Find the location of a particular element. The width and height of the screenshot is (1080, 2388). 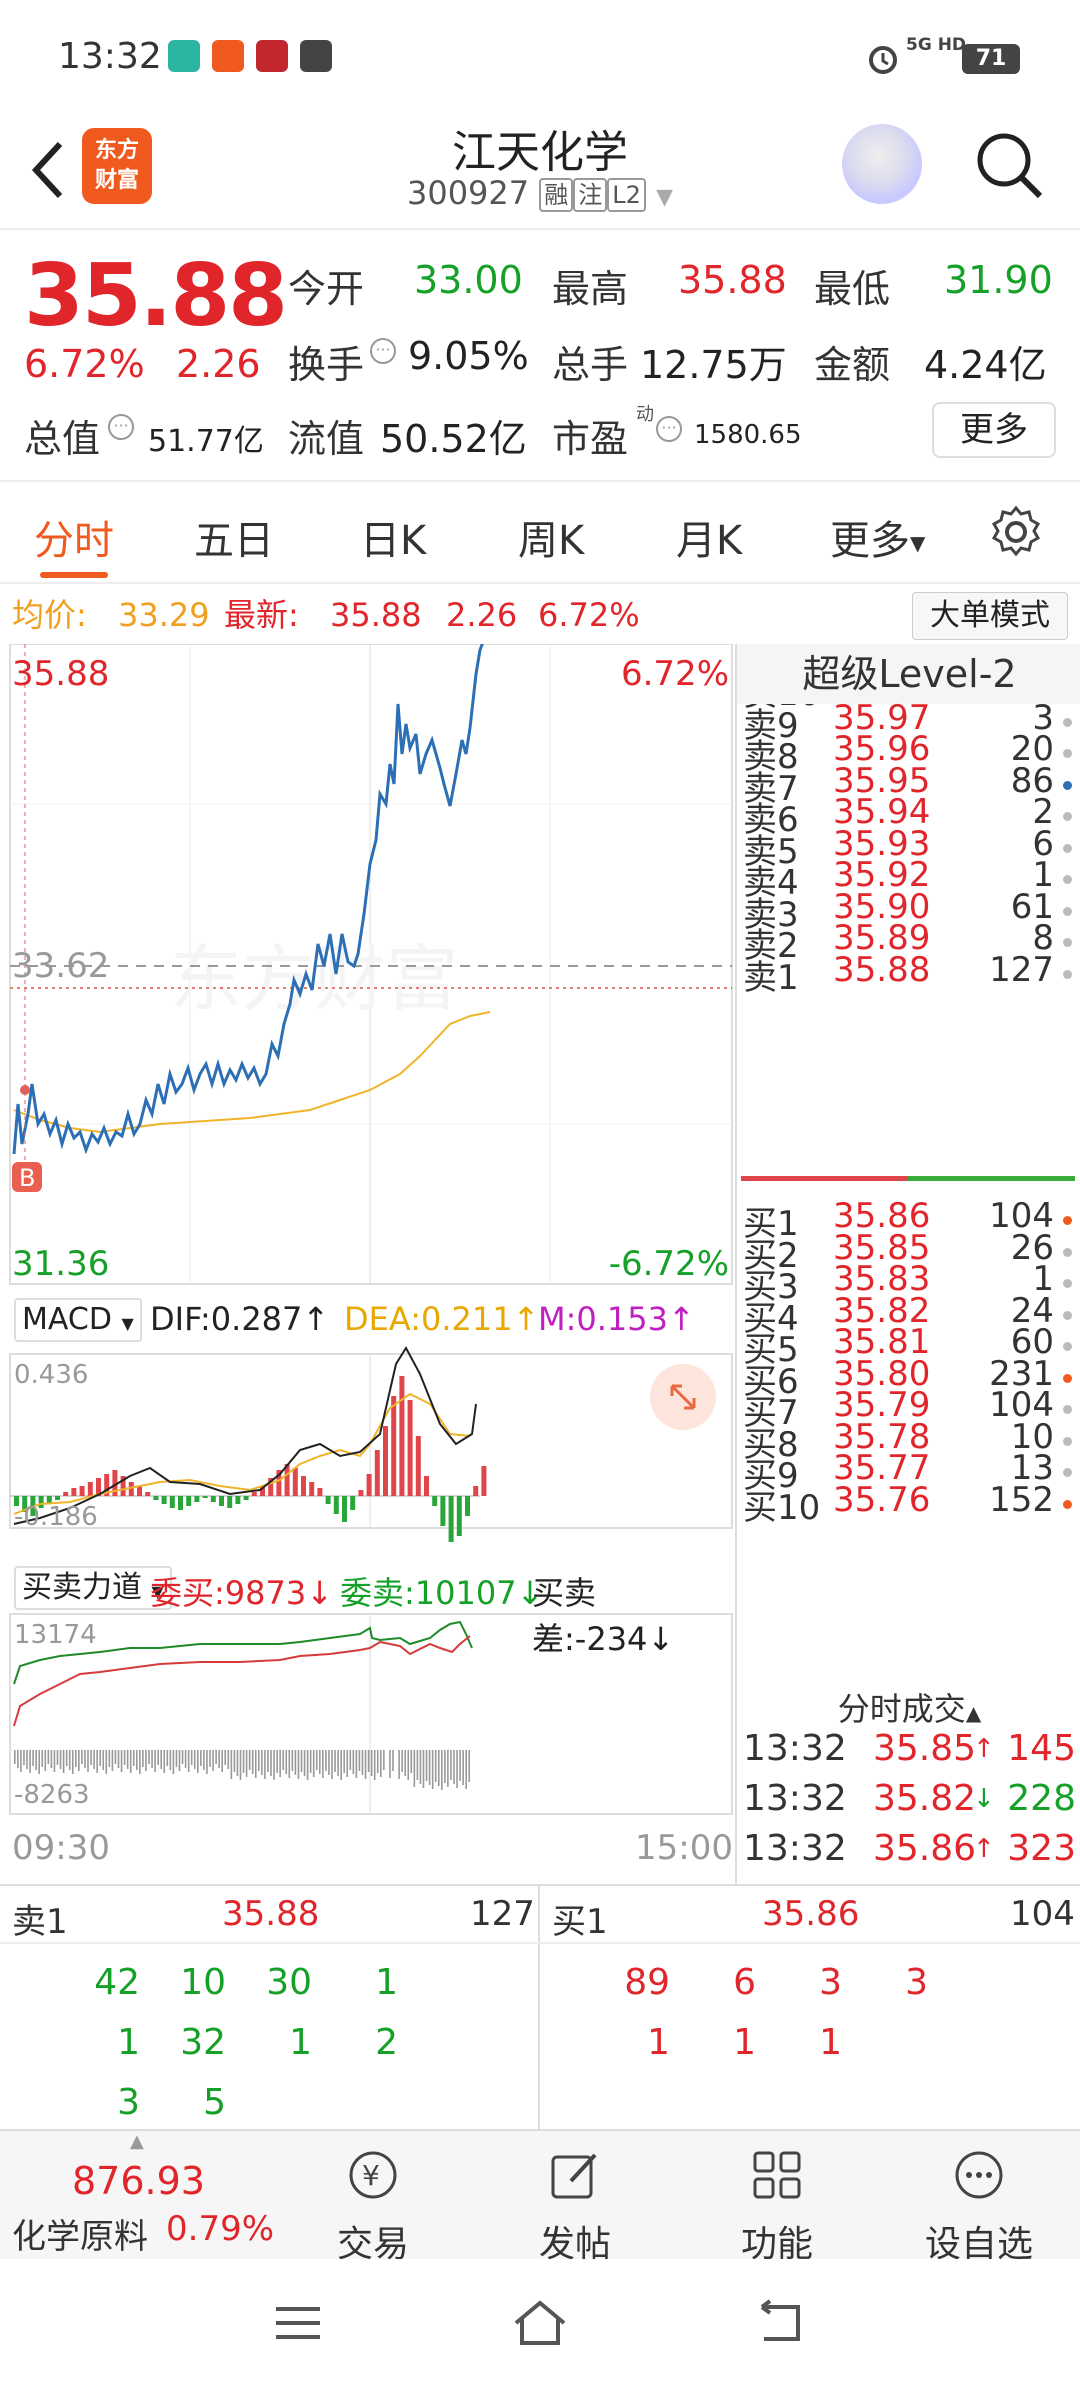

macd-selector: MACD ▼ is located at coordinates (78, 1320).